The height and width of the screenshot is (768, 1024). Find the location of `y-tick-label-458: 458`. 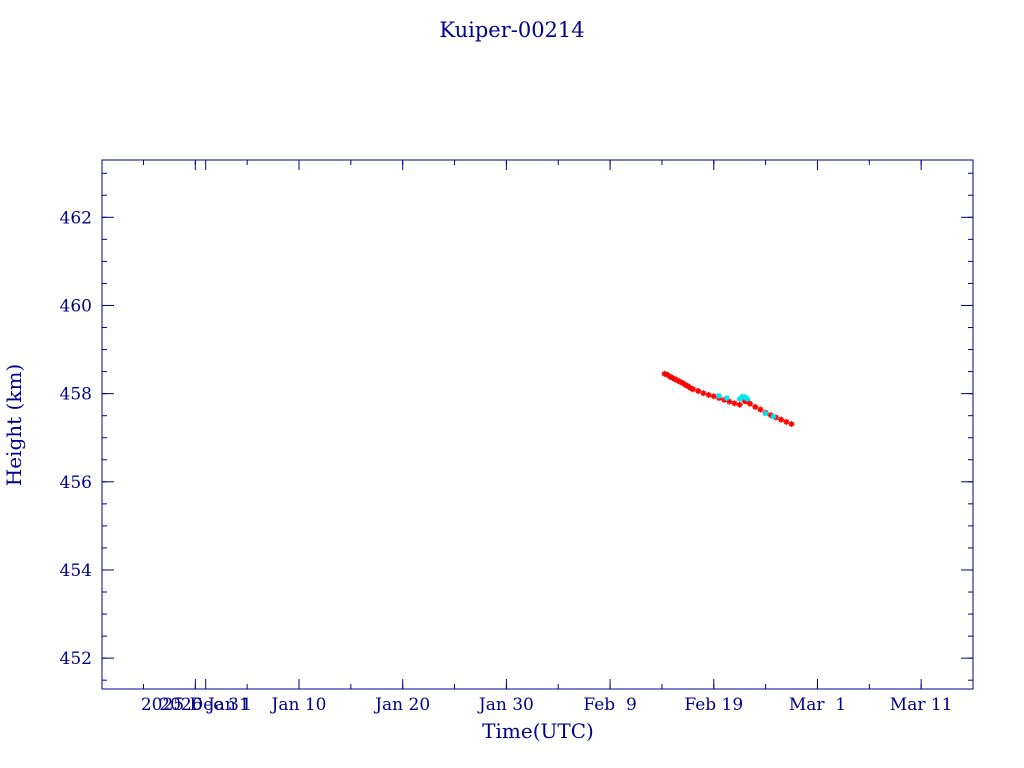

y-tick-label-458: 458 is located at coordinates (76, 395).